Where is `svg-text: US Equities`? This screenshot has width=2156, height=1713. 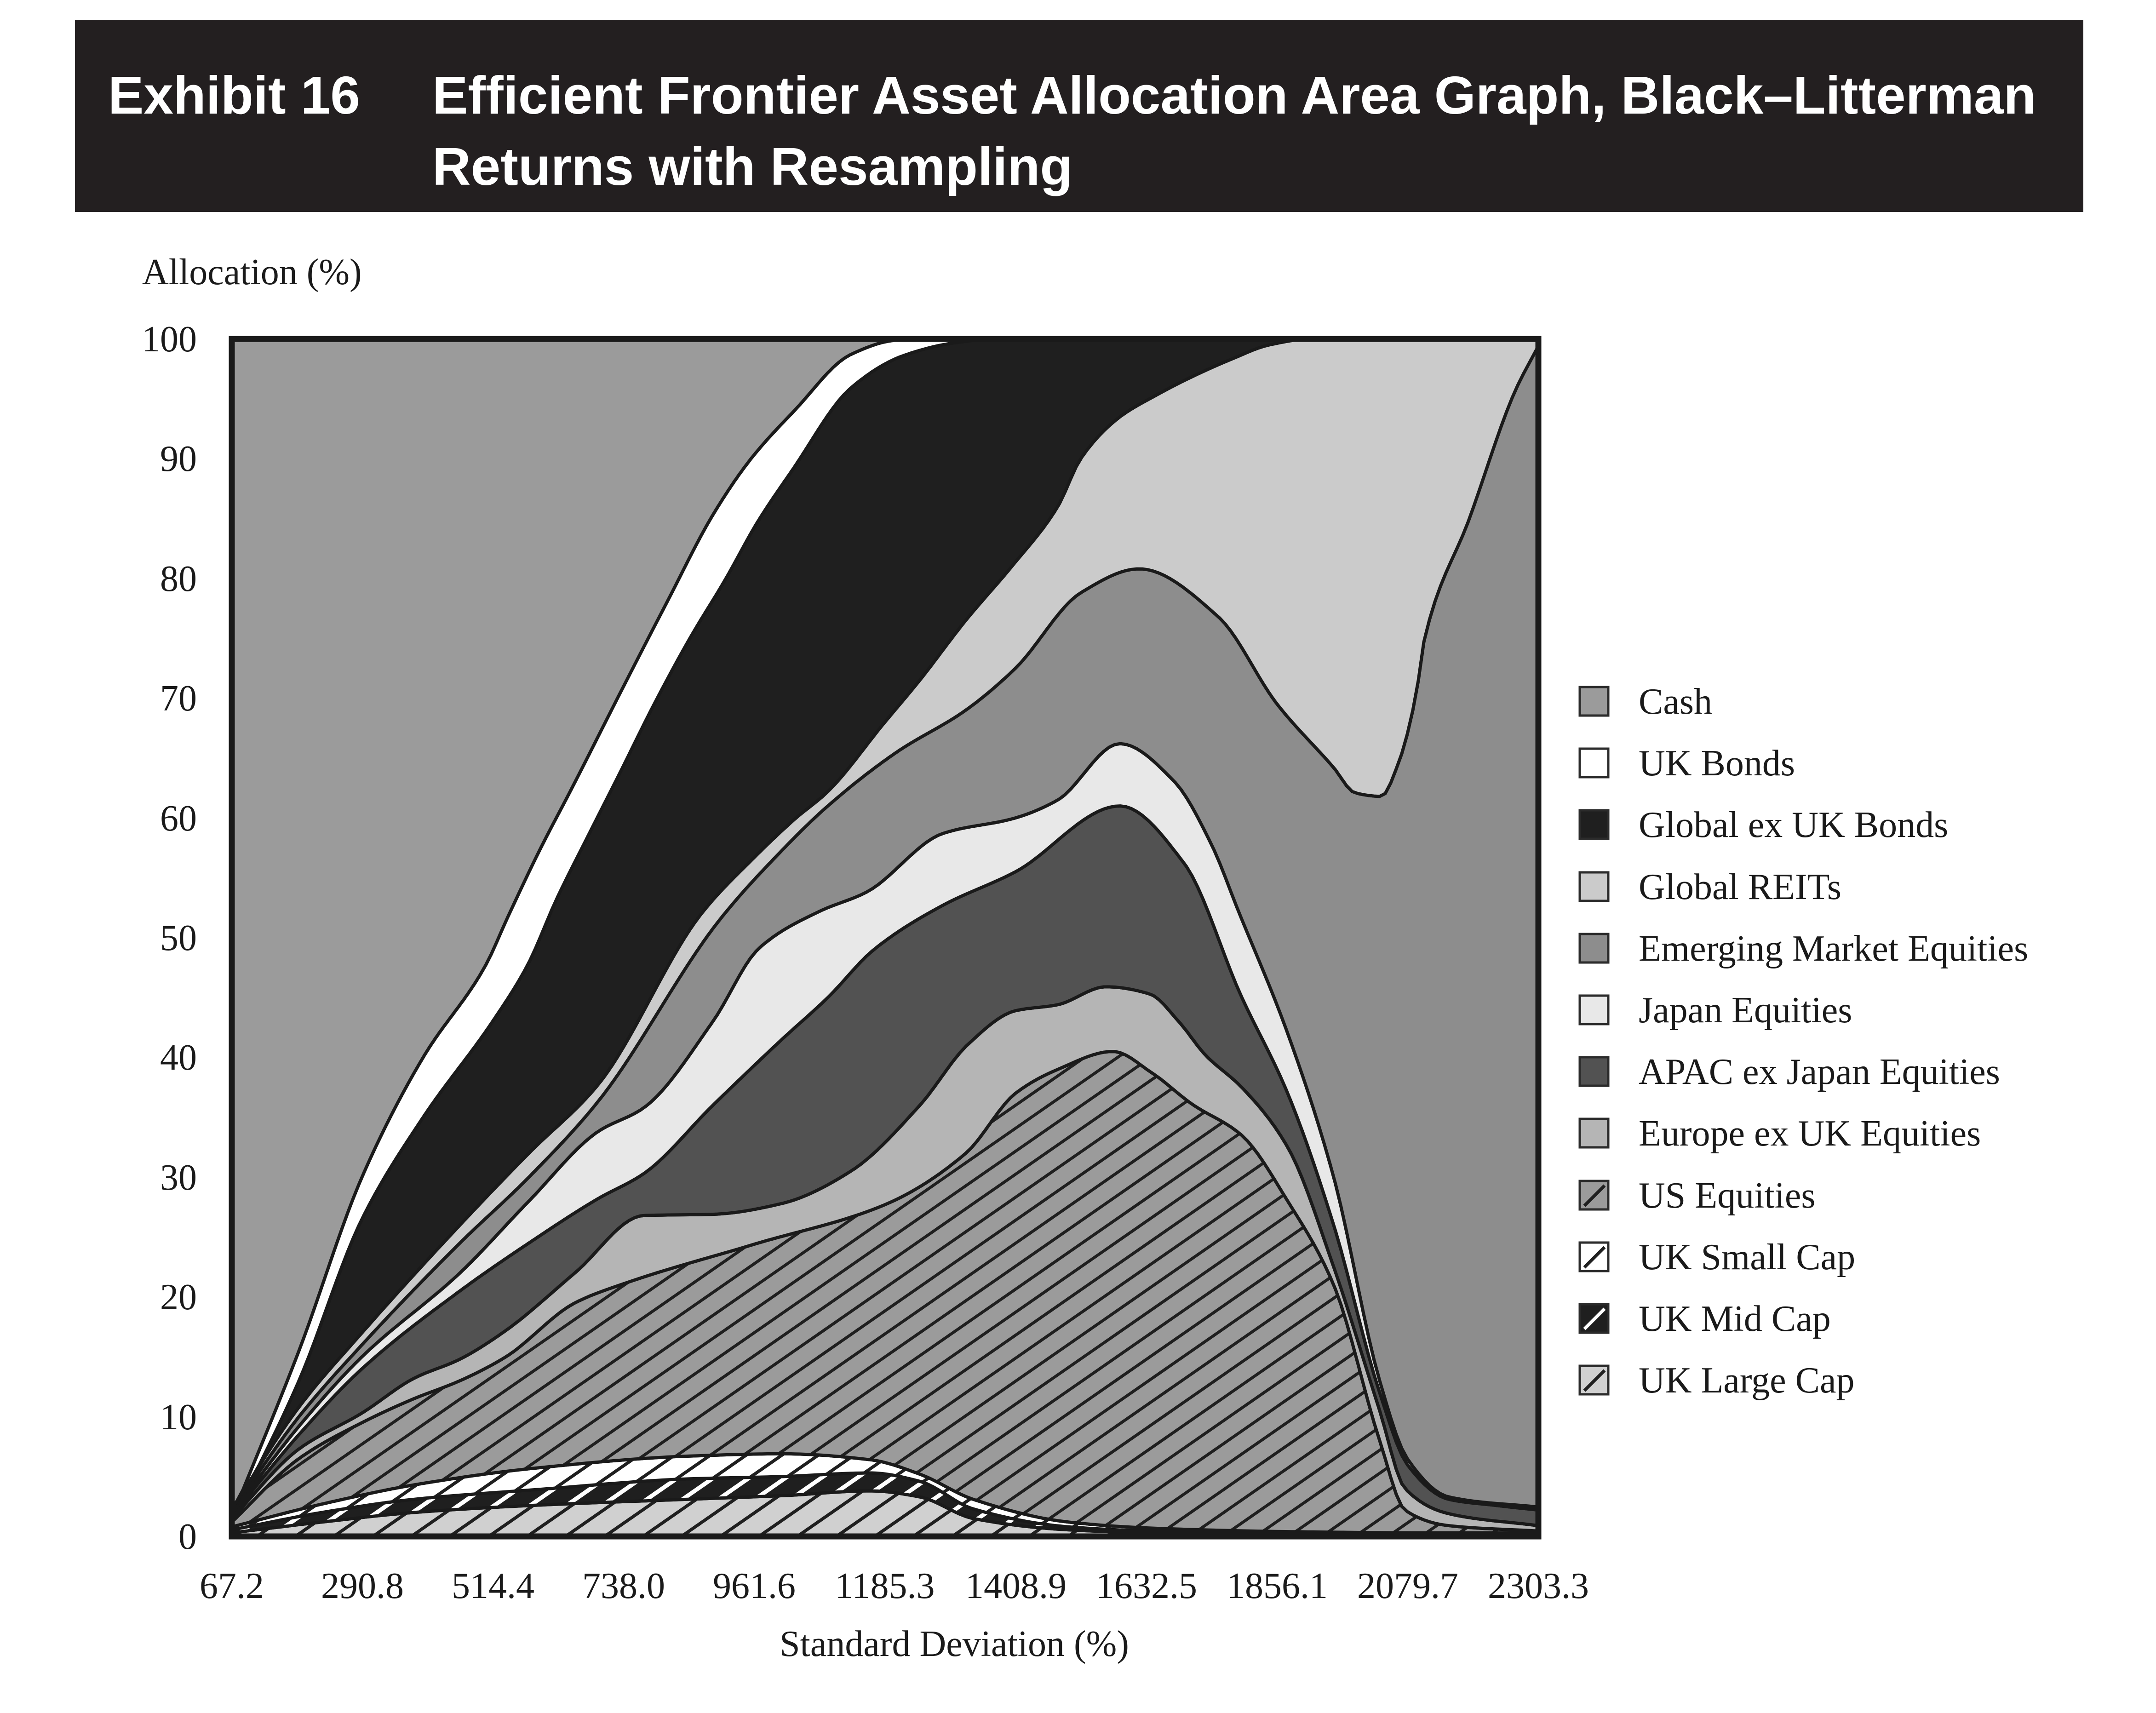 svg-text: US Equities is located at coordinates (1727, 1195).